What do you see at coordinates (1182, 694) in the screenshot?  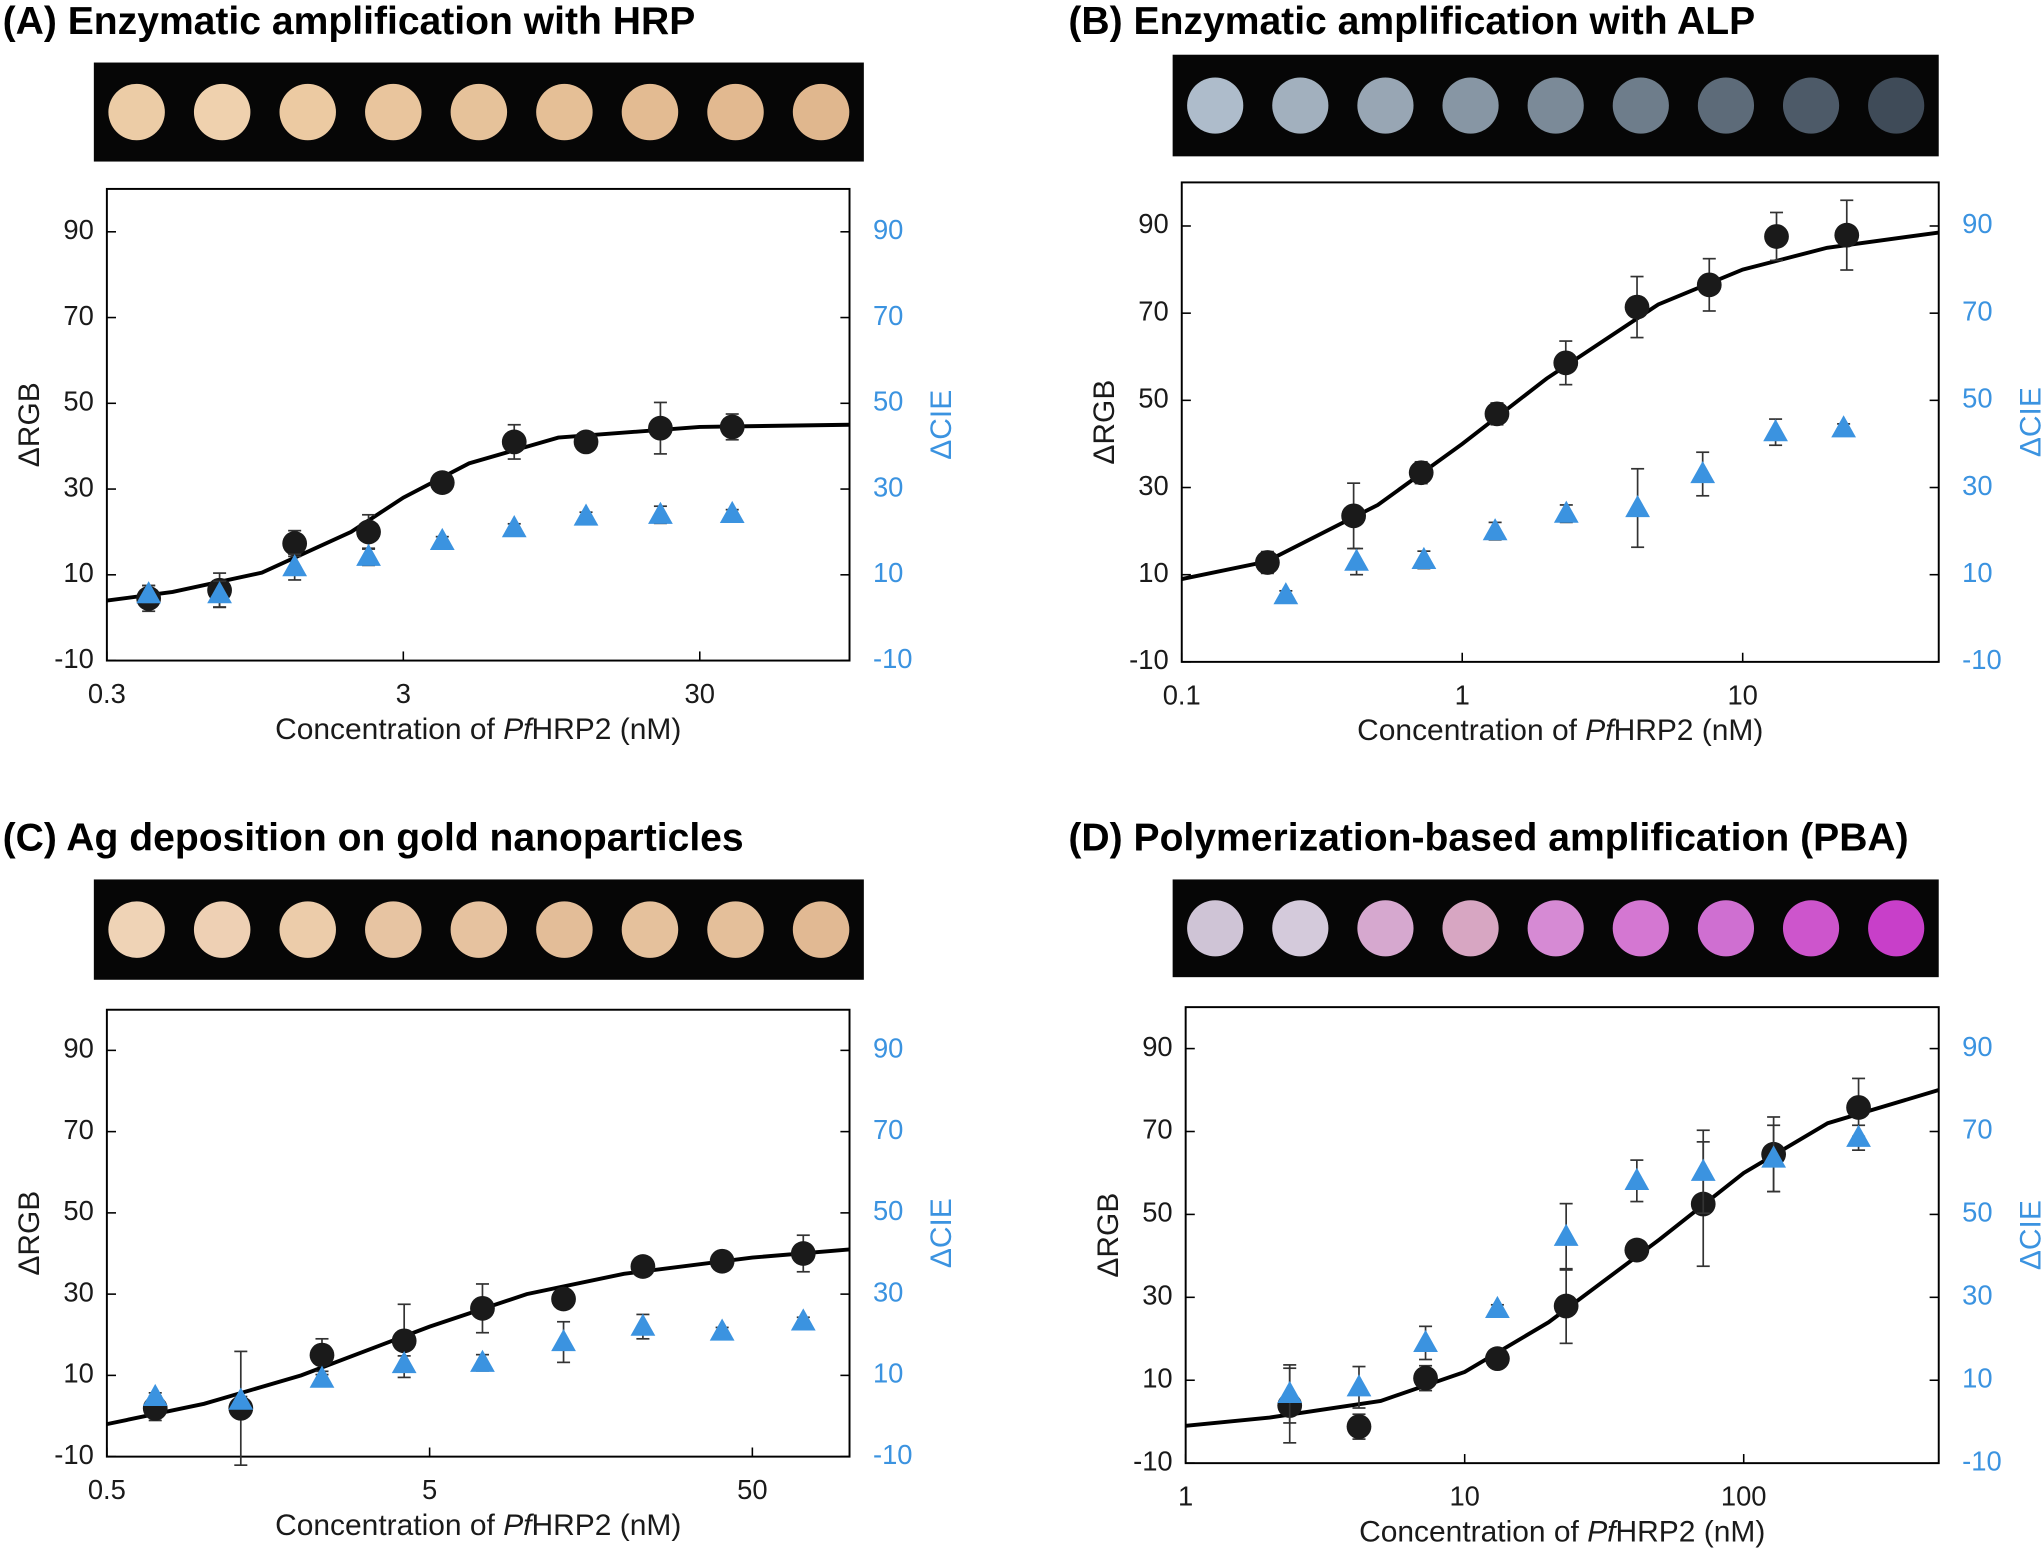 I see `x-tick-label: 0.1` at bounding box center [1182, 694].